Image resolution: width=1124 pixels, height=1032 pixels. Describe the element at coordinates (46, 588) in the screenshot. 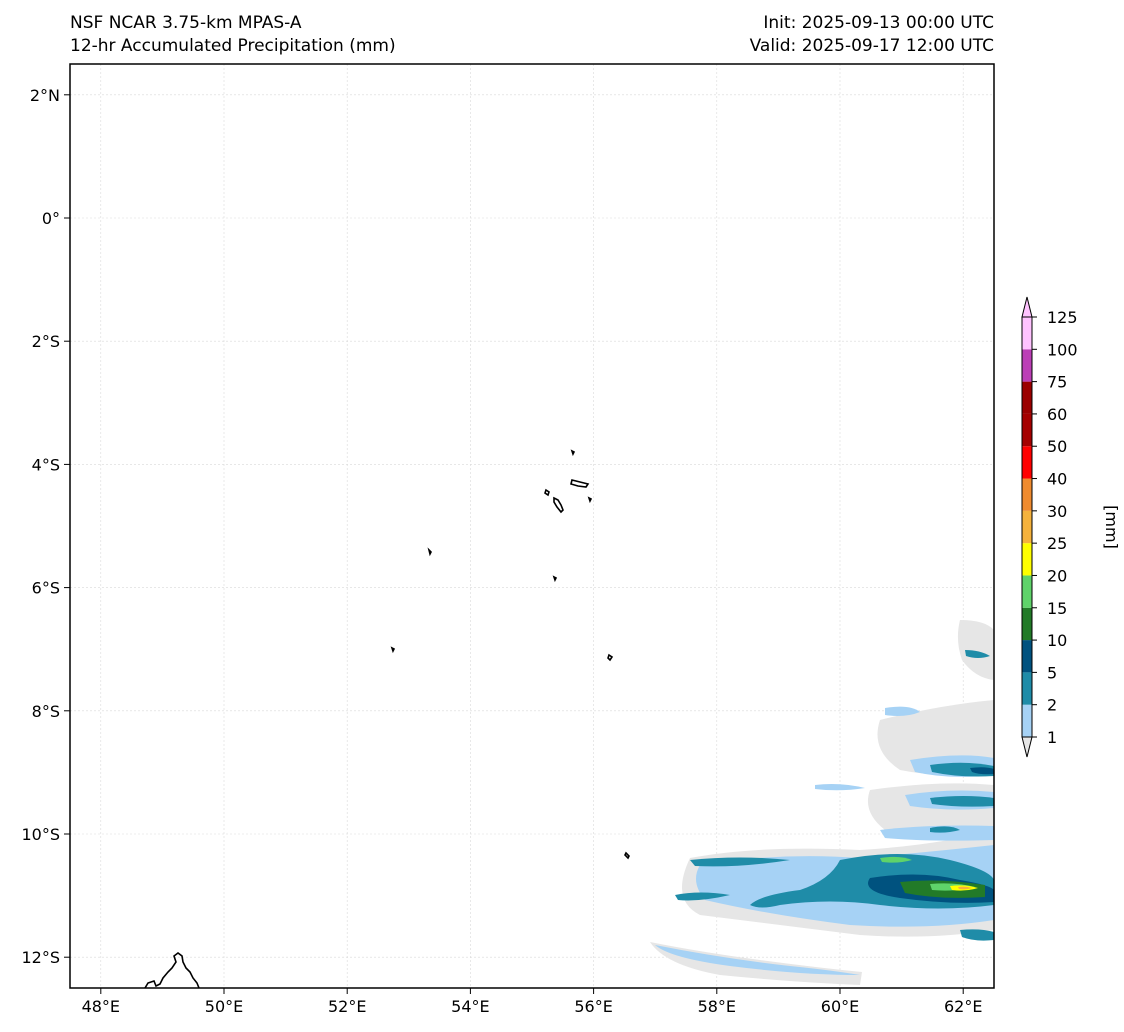

I see `lat-tick-label: 6°S` at that location.